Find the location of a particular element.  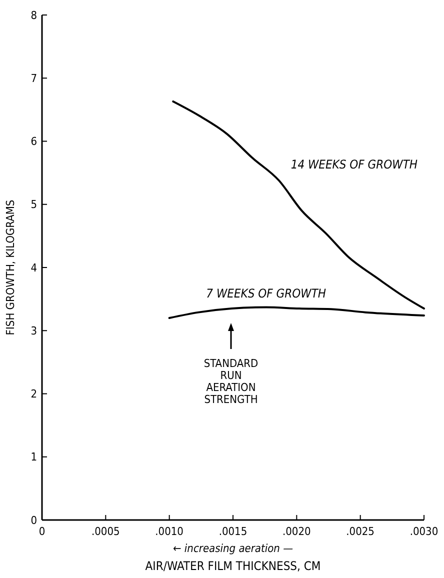

y-tick-label: 1 is located at coordinates (33, 457).